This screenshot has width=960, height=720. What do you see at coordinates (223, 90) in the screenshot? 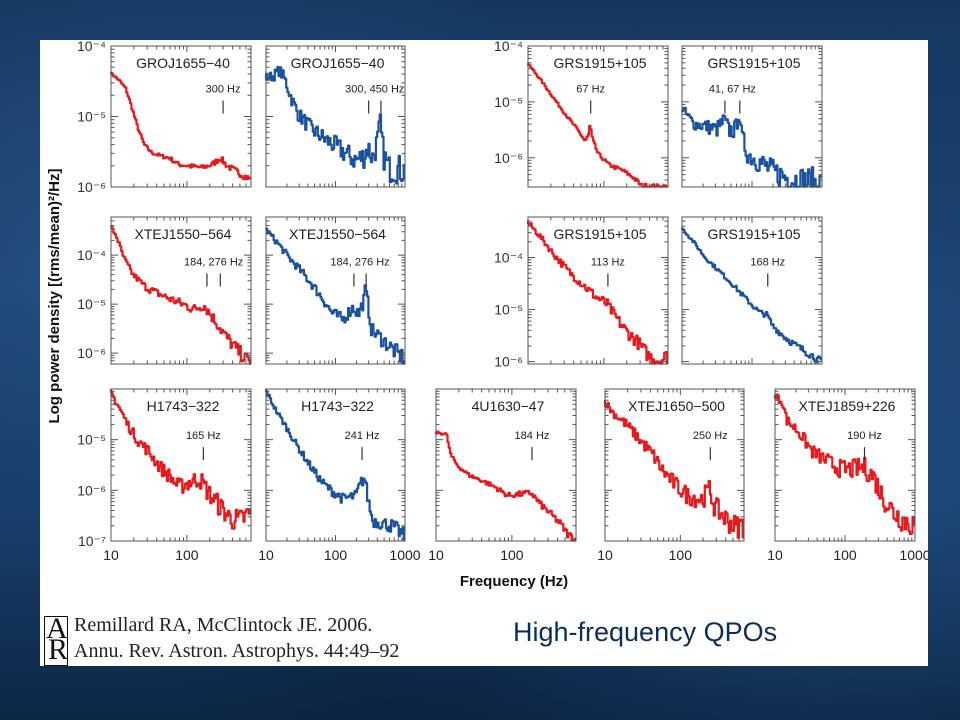
I see `qpo-frequency-label: 300 Hz` at bounding box center [223, 90].